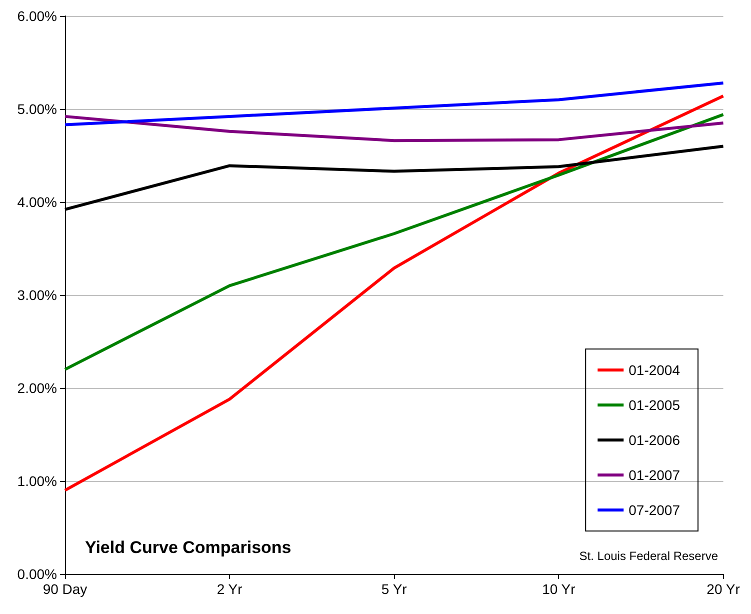 The width and height of the screenshot is (751, 614). Describe the element at coordinates (188, 547) in the screenshot. I see `text: Yield Curve Comparisons` at that location.